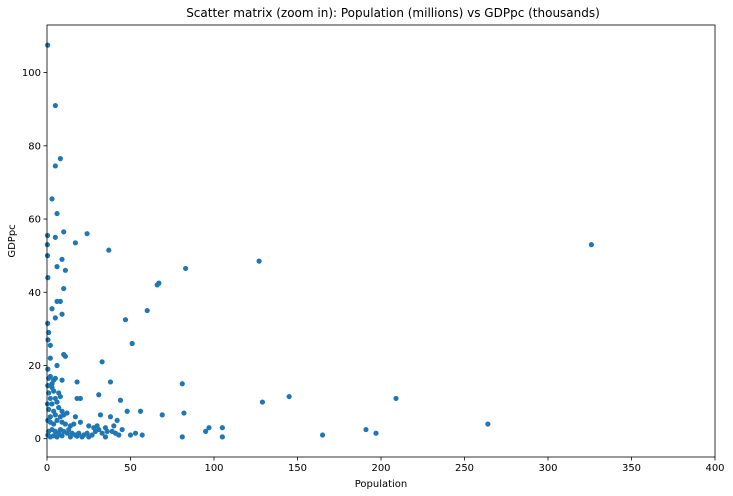 The width and height of the screenshot is (733, 496). I want to click on y-tick-label: 100, so click(31, 73).